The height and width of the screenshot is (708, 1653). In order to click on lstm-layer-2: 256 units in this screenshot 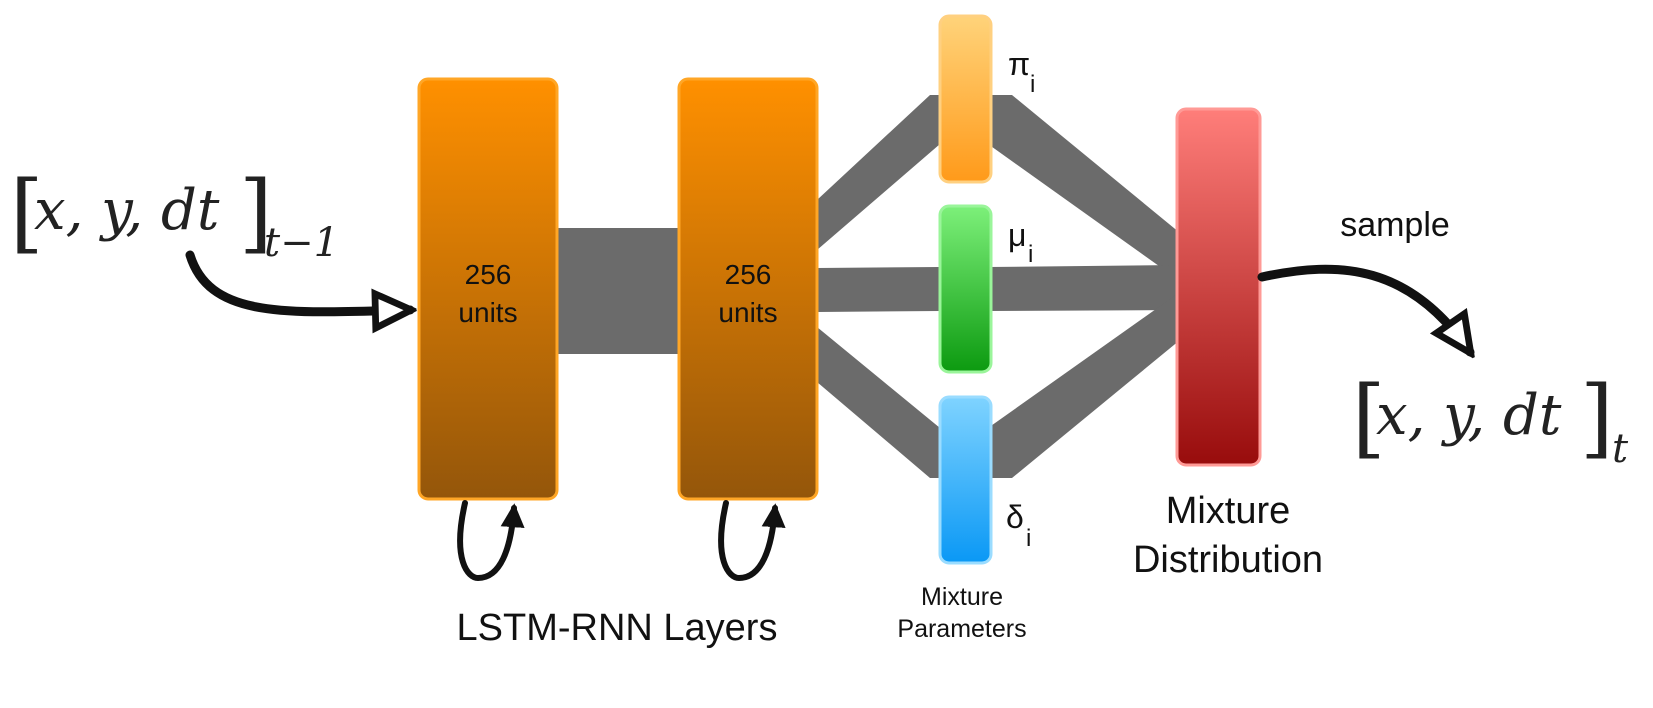, I will do `click(748, 289)`.